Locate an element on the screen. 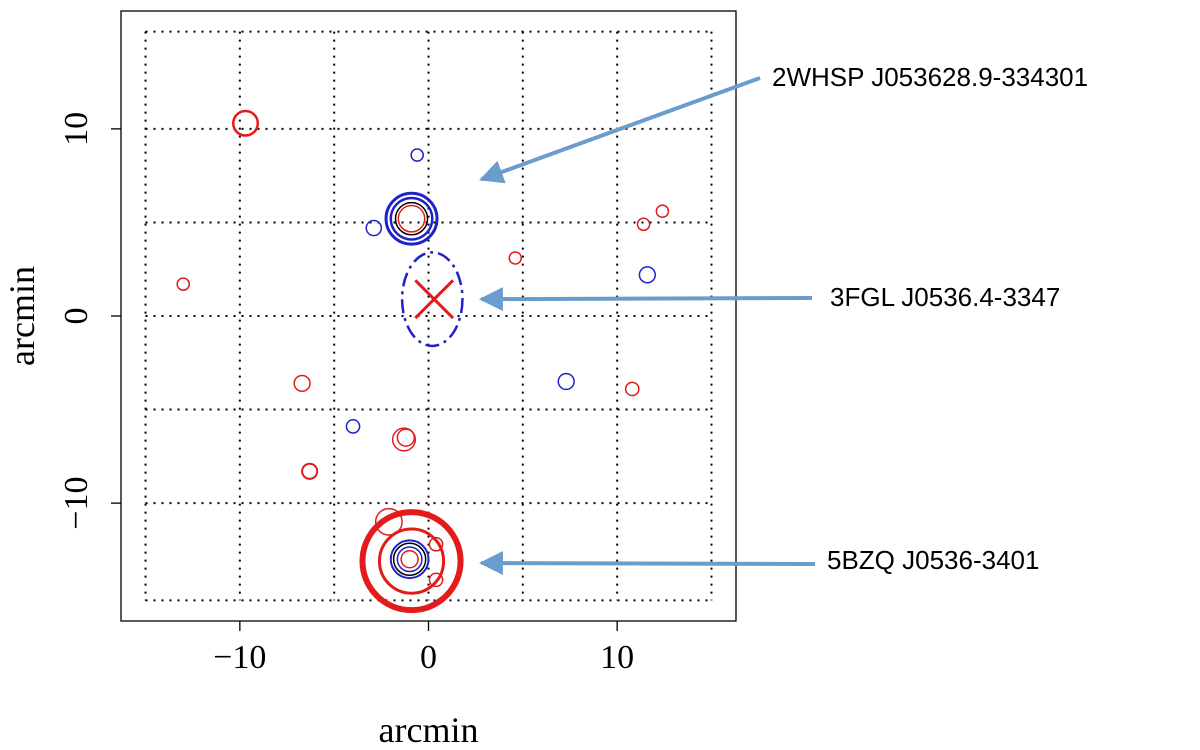 This screenshot has height=750, width=1200. y-tick-label: 0 is located at coordinates (76, 316).